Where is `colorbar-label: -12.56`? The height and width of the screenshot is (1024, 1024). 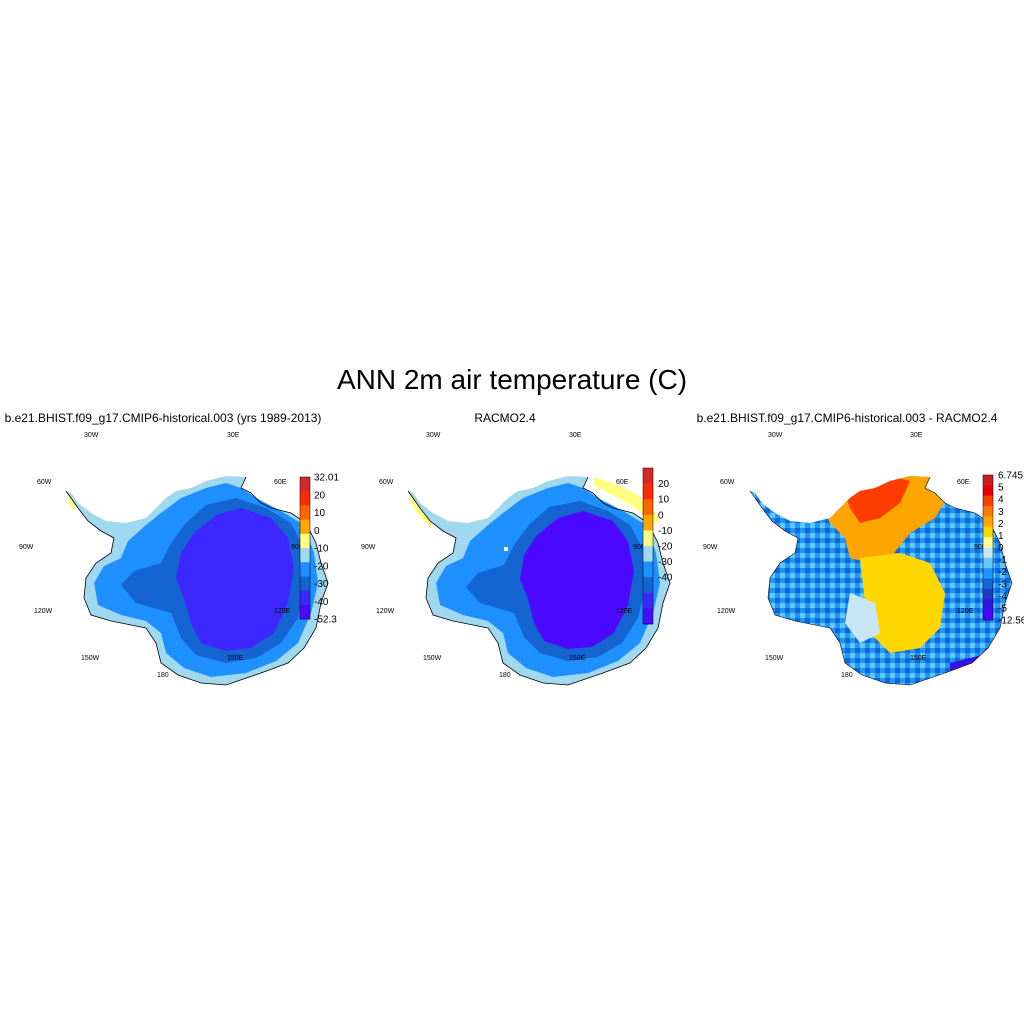 colorbar-label: -12.56 is located at coordinates (1011, 621).